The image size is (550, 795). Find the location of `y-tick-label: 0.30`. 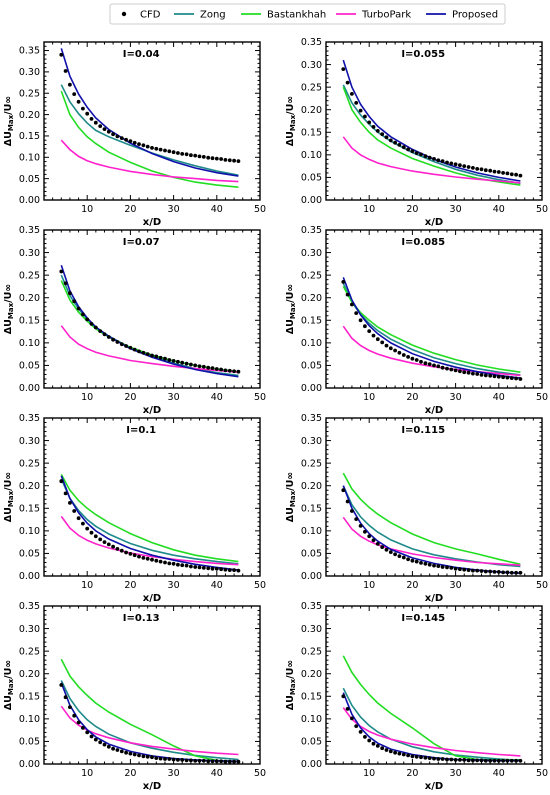

y-tick-label: 0.30 is located at coordinates (311, 629).